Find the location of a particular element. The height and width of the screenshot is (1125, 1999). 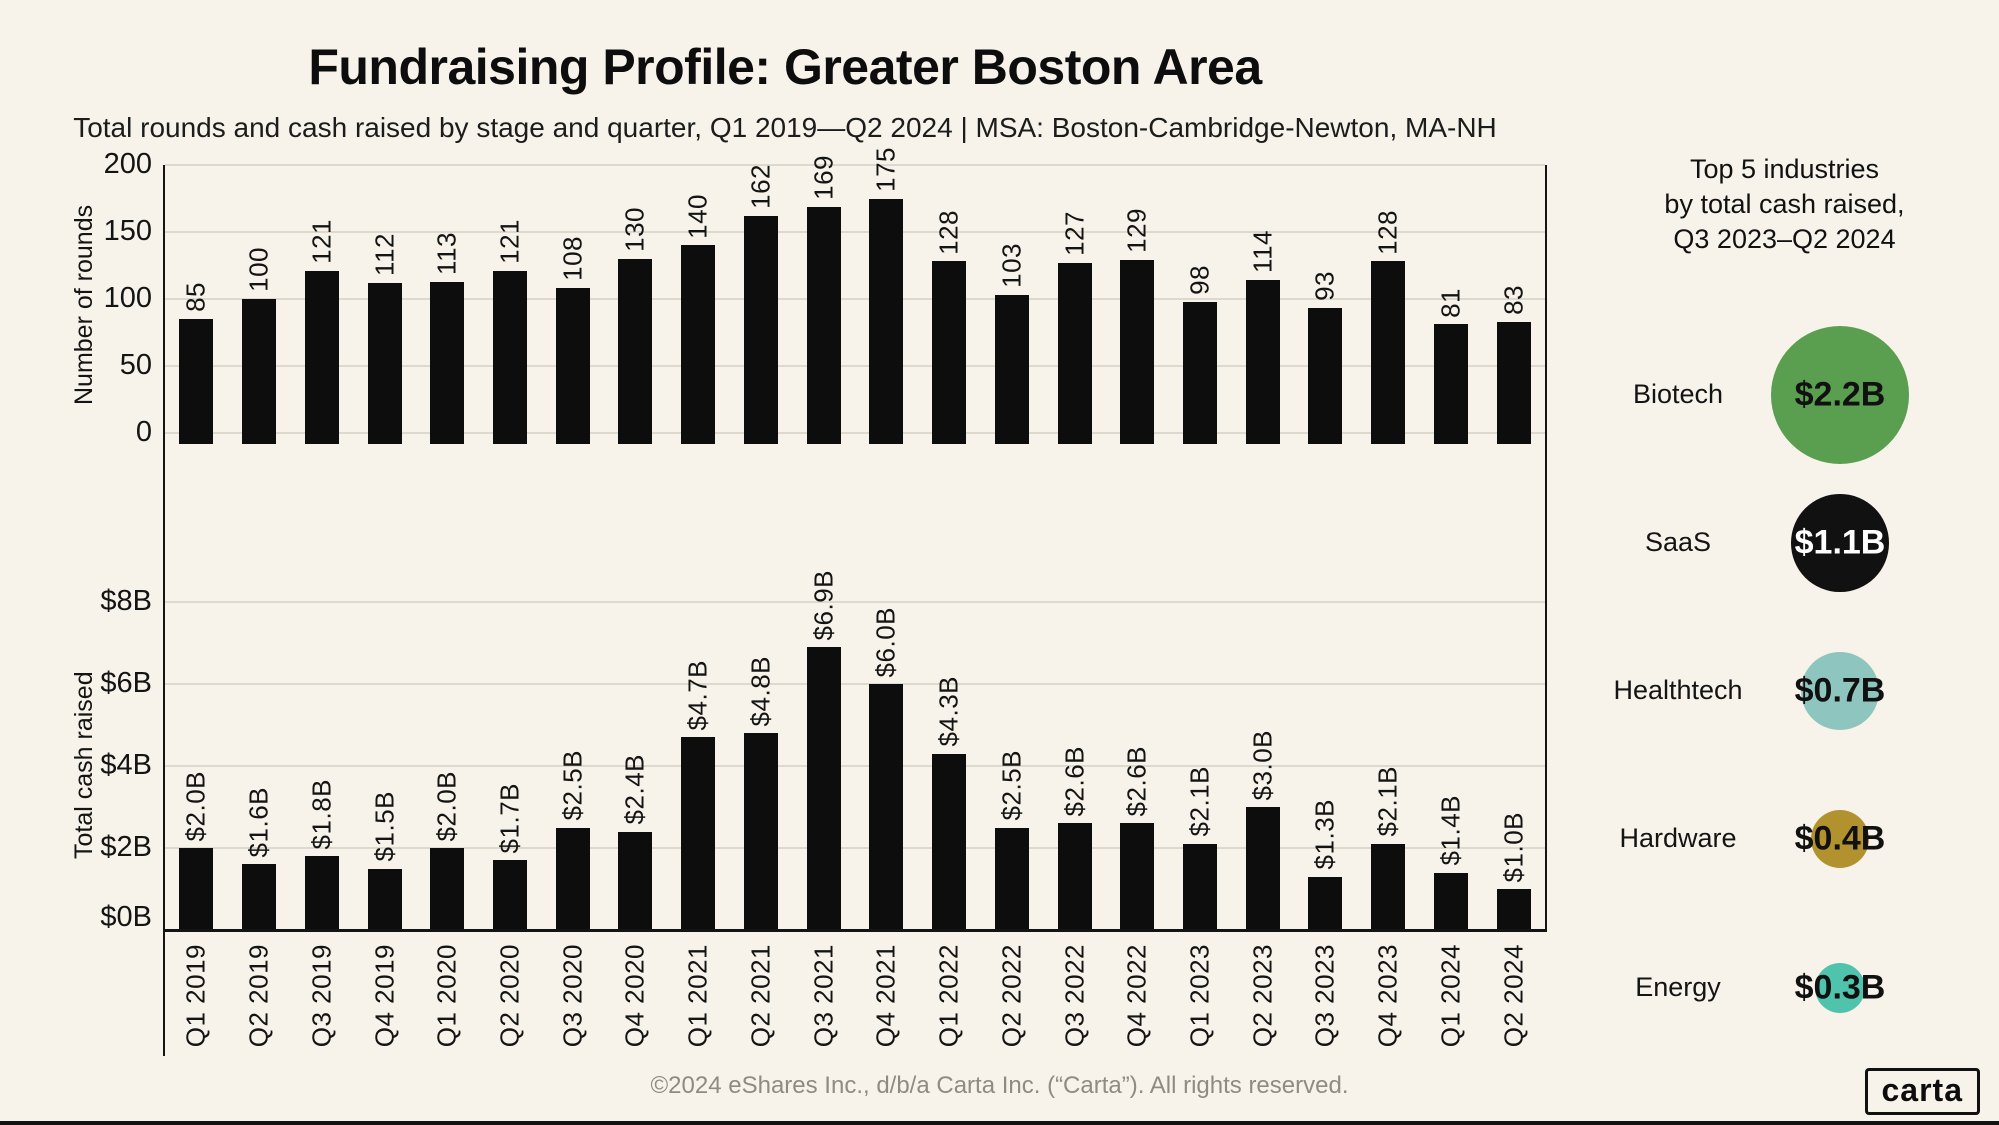

cash-bar-value: $1.6B is located at coordinates (258, 822).